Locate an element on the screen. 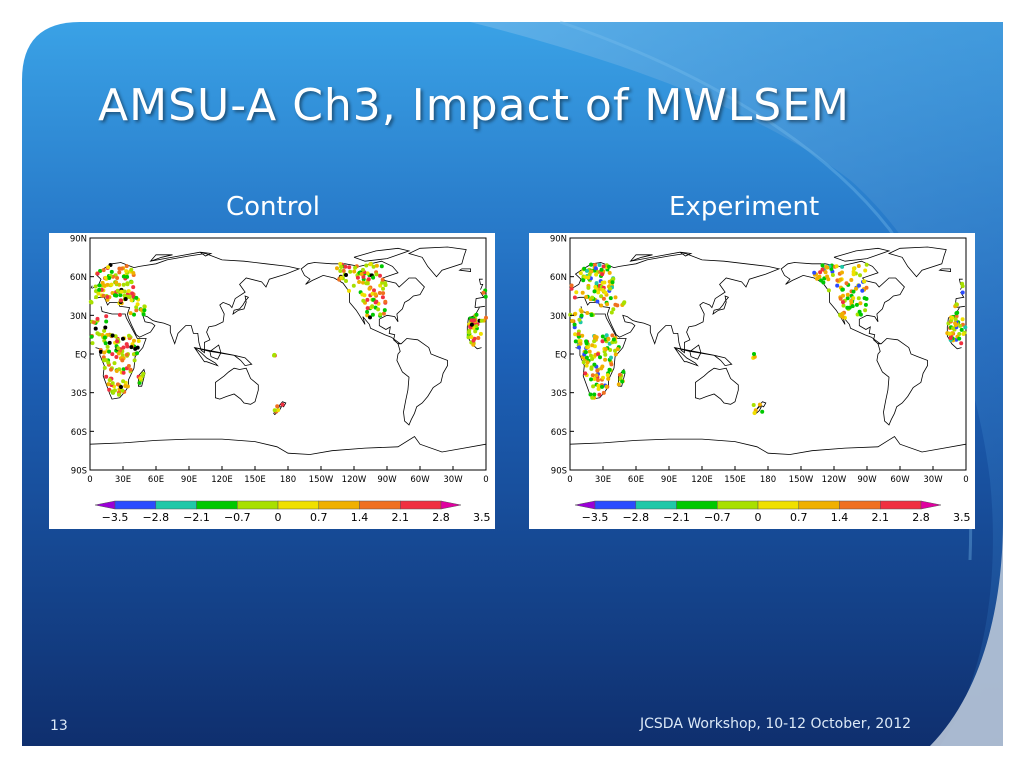  coastline-south-america is located at coordinates (902, 382).